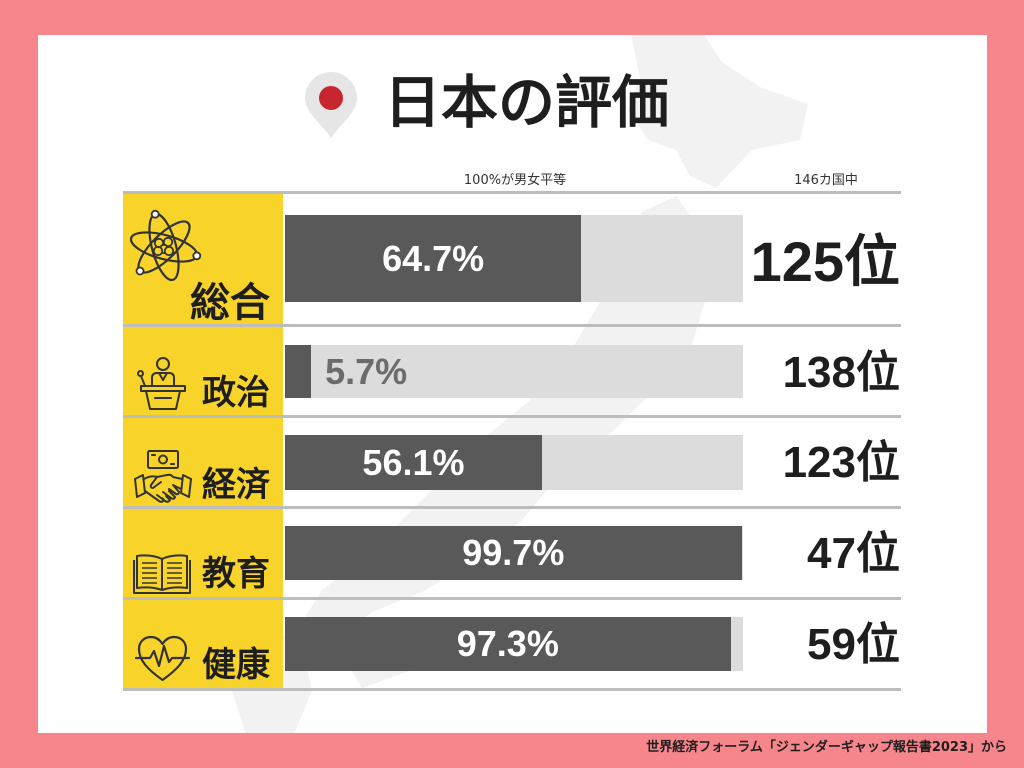 This screenshot has height=768, width=1024. Describe the element at coordinates (825, 261) in the screenshot. I see `rank-label-overall: 125位` at that location.